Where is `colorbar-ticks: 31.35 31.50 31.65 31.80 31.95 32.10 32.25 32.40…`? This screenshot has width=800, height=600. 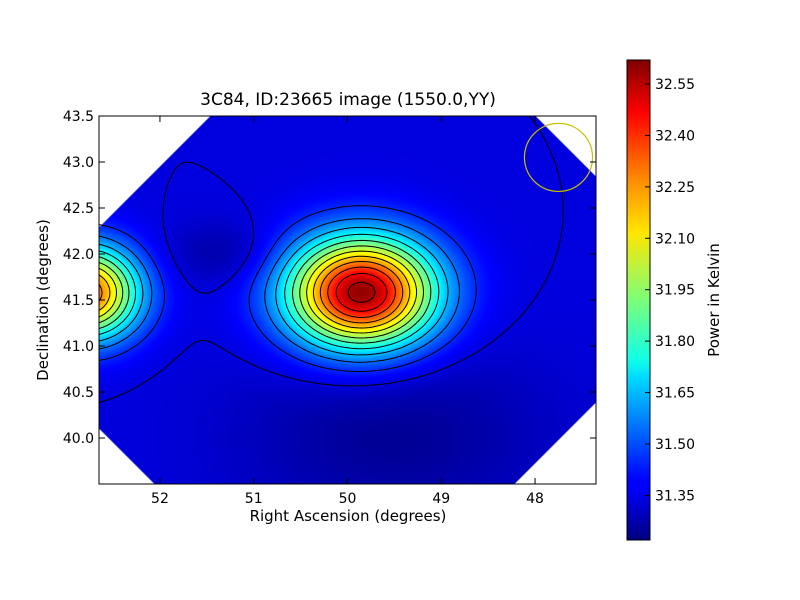 colorbar-ticks: 31.35 31.50 31.65 31.80 31.95 32.10 32.25 32.40… is located at coordinates (670, 290).